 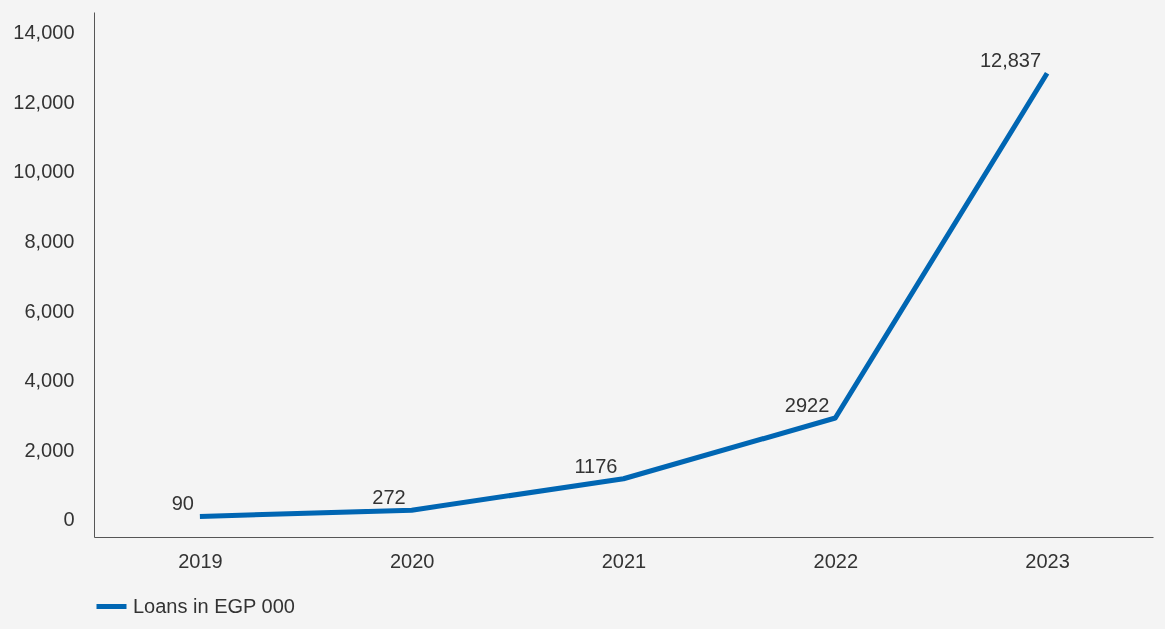 What do you see at coordinates (182, 503) in the screenshot?
I see `text: 90` at bounding box center [182, 503].